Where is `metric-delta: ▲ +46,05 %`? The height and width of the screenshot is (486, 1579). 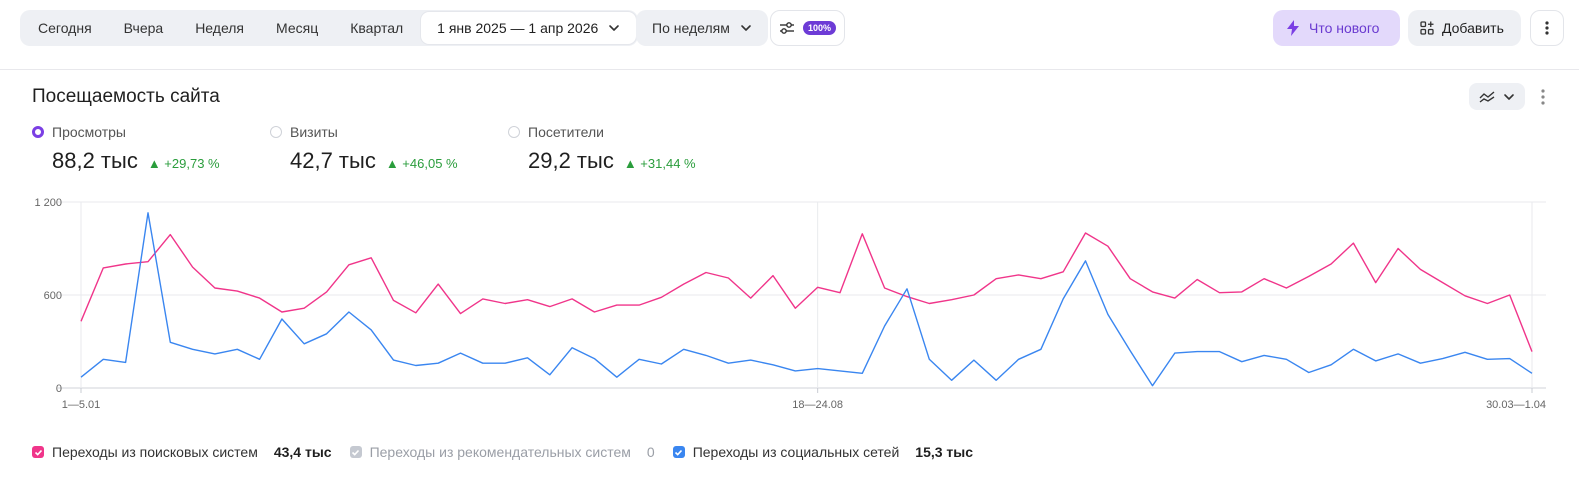 metric-delta: ▲ +46,05 % is located at coordinates (421, 163).